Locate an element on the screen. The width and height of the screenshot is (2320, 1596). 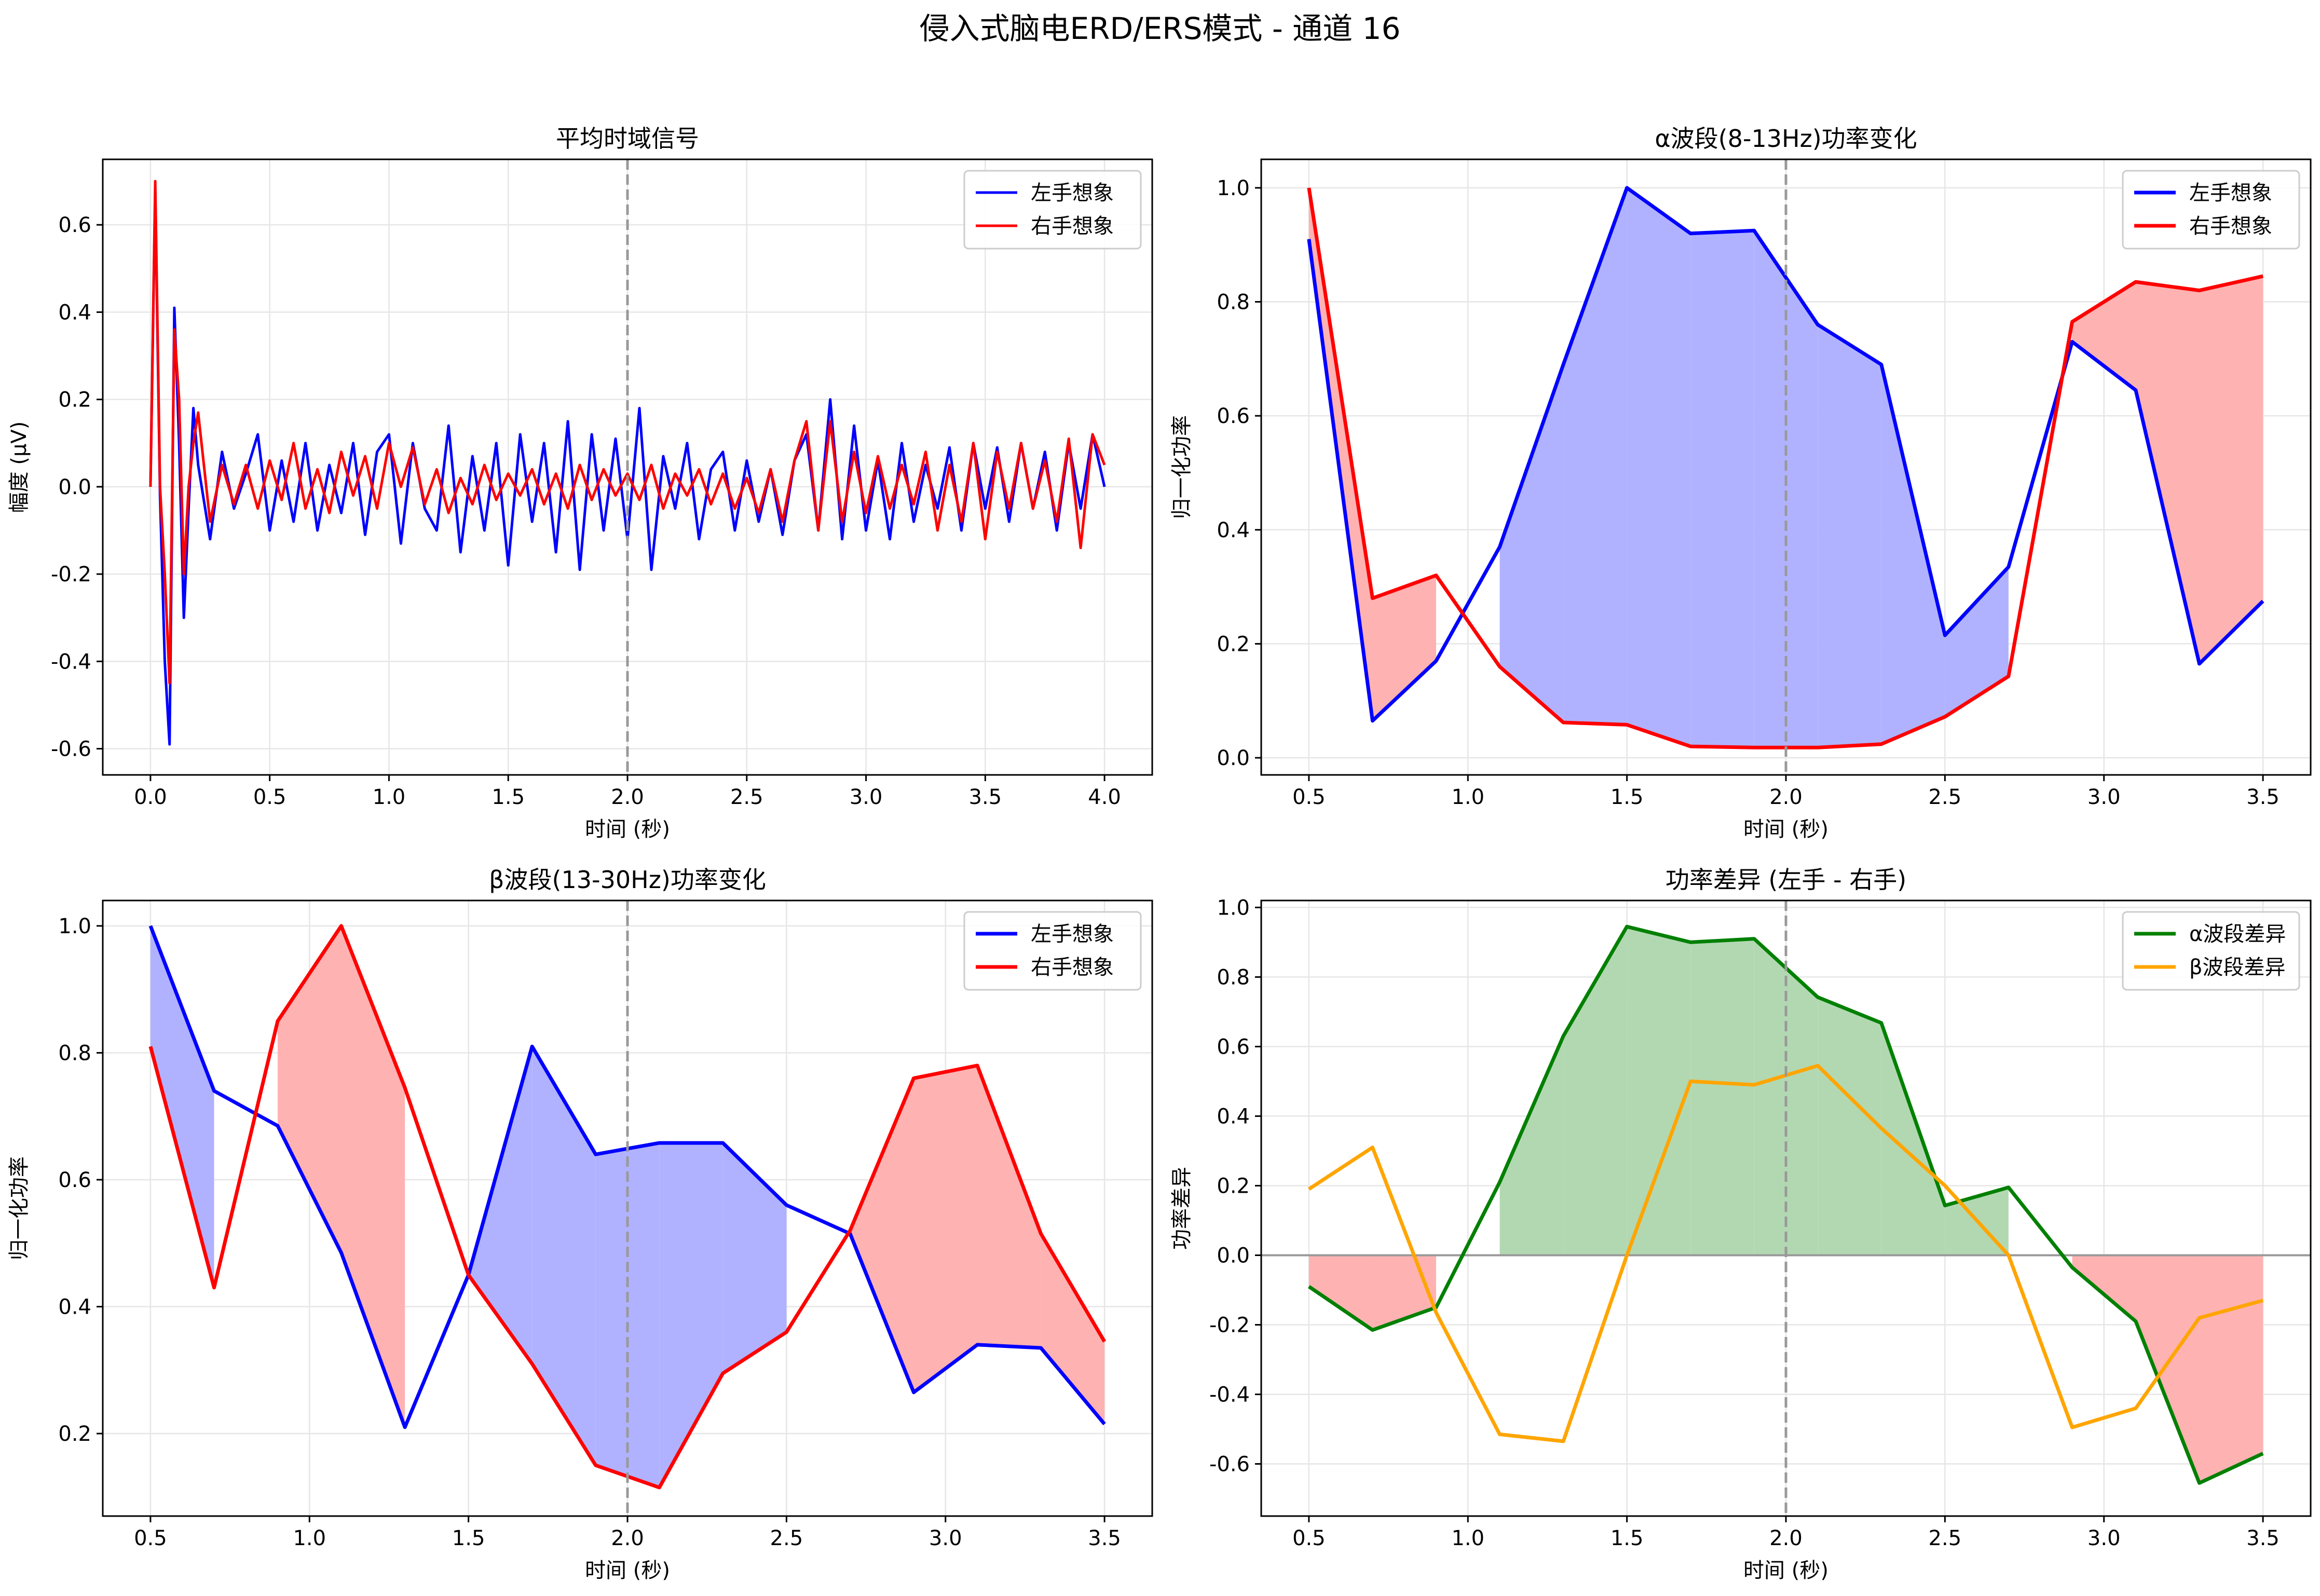
panel-title: α波段(8-13Hz)功率变化 is located at coordinates (1786, 139).